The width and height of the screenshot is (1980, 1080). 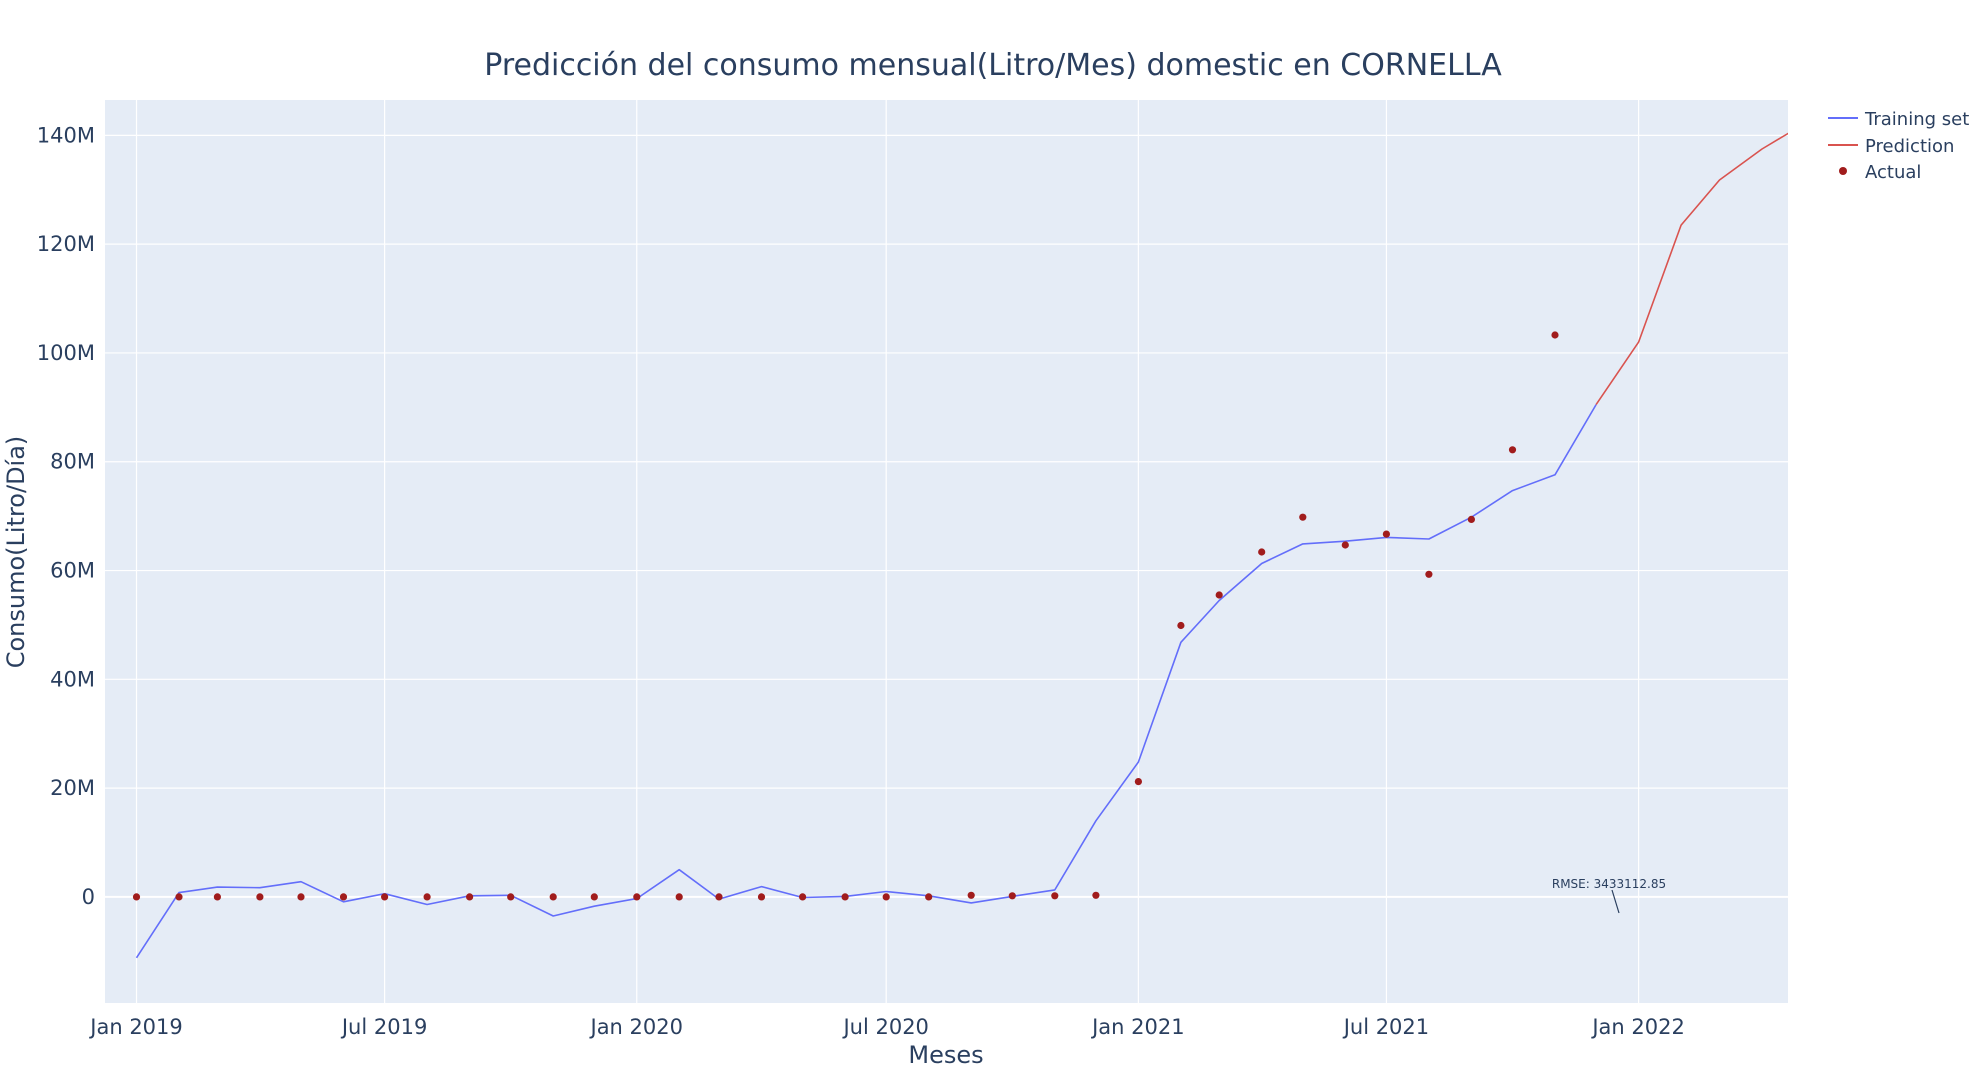 What do you see at coordinates (945, 1055) in the screenshot?
I see `x-axis-title: Meses` at bounding box center [945, 1055].